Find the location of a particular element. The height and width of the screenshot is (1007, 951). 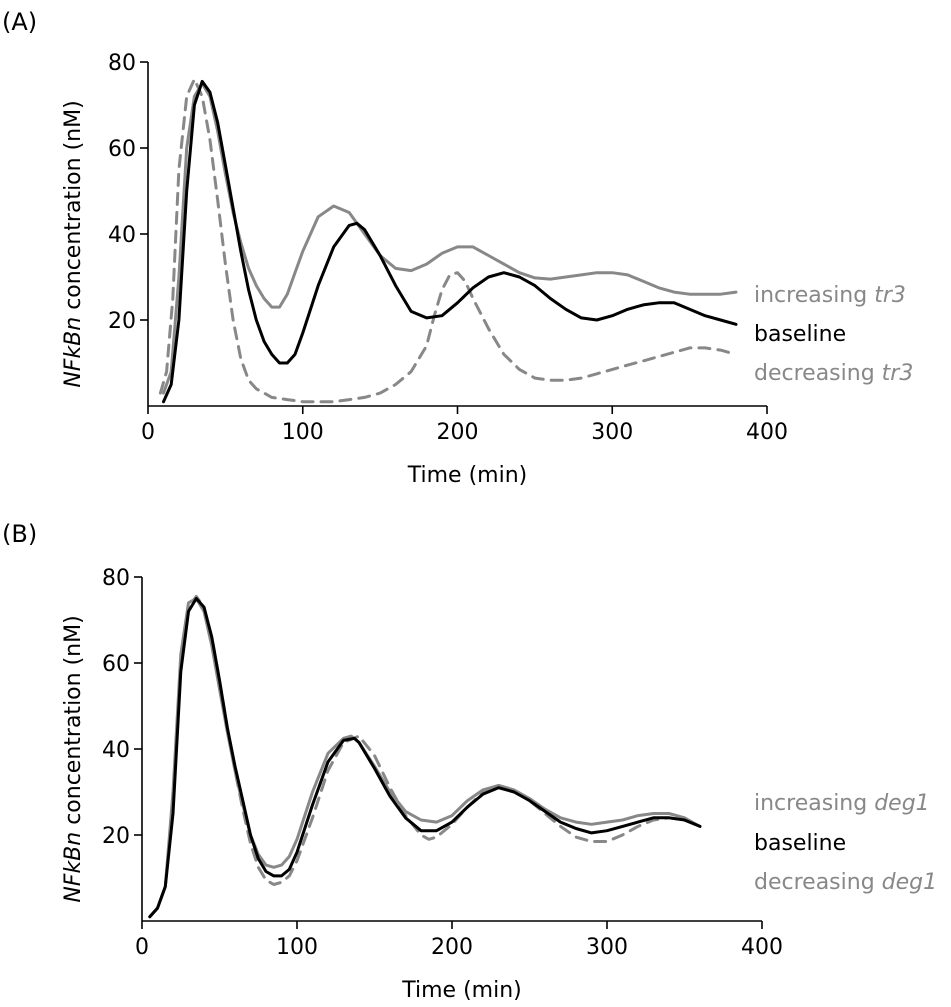

legend-entry-2: decreasing deg1 is located at coordinates (845, 882).